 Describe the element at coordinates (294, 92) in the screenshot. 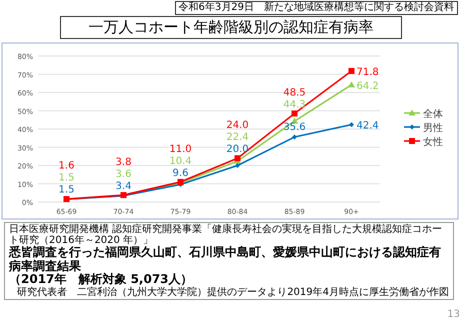

I see `data-label: 48.5` at that location.